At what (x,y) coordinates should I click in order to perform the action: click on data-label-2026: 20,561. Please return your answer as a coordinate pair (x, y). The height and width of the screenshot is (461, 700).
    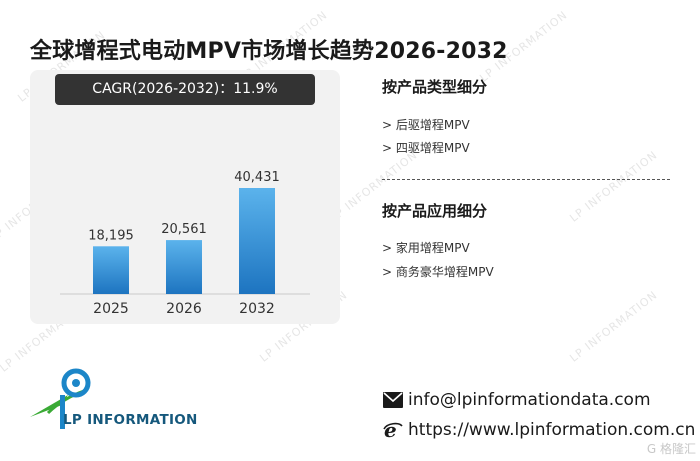
    Looking at the image, I should click on (184, 229).